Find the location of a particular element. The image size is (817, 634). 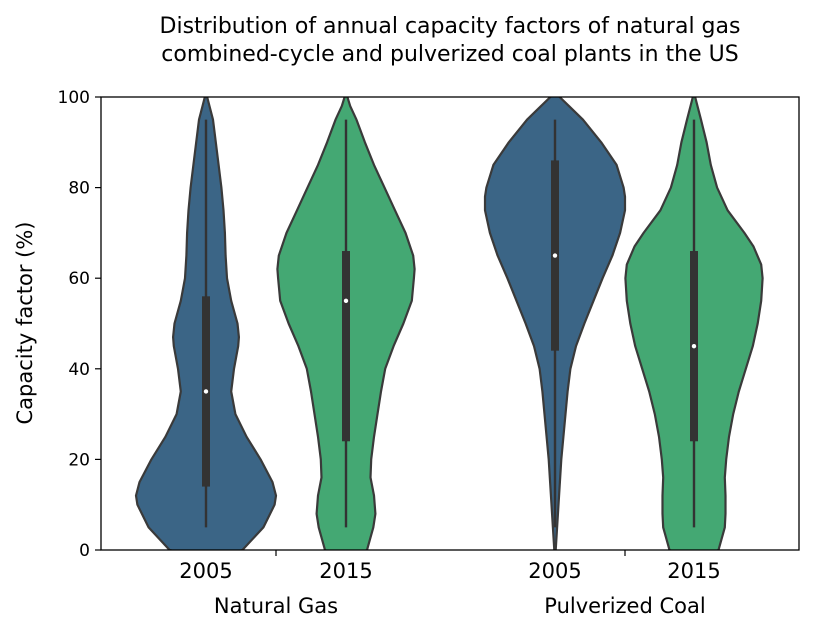

y-tick-label: 40 is located at coordinates (79, 370).